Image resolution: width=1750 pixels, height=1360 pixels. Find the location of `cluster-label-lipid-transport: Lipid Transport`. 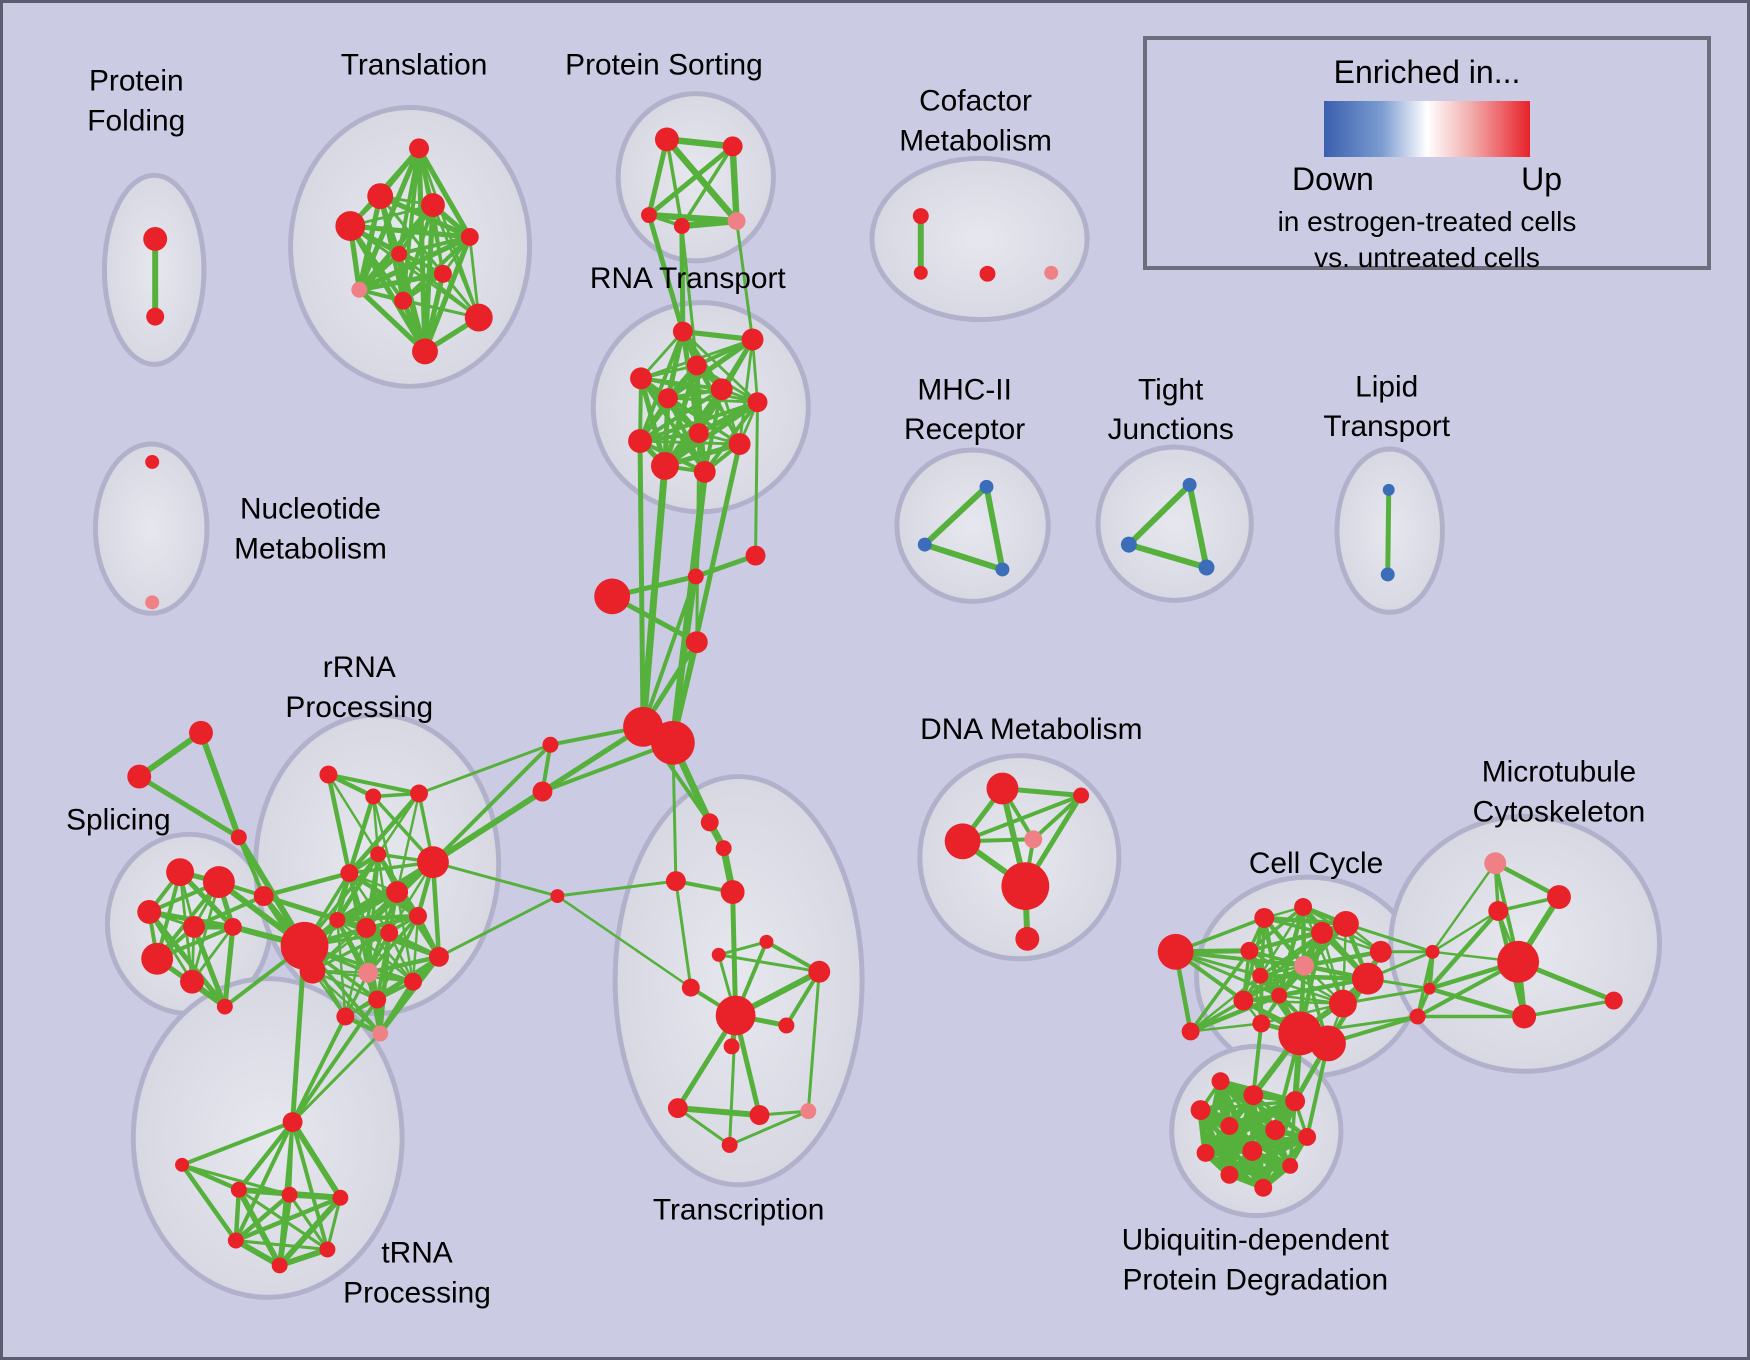

cluster-label-lipid-transport: Lipid Transport is located at coordinates (1386, 406).